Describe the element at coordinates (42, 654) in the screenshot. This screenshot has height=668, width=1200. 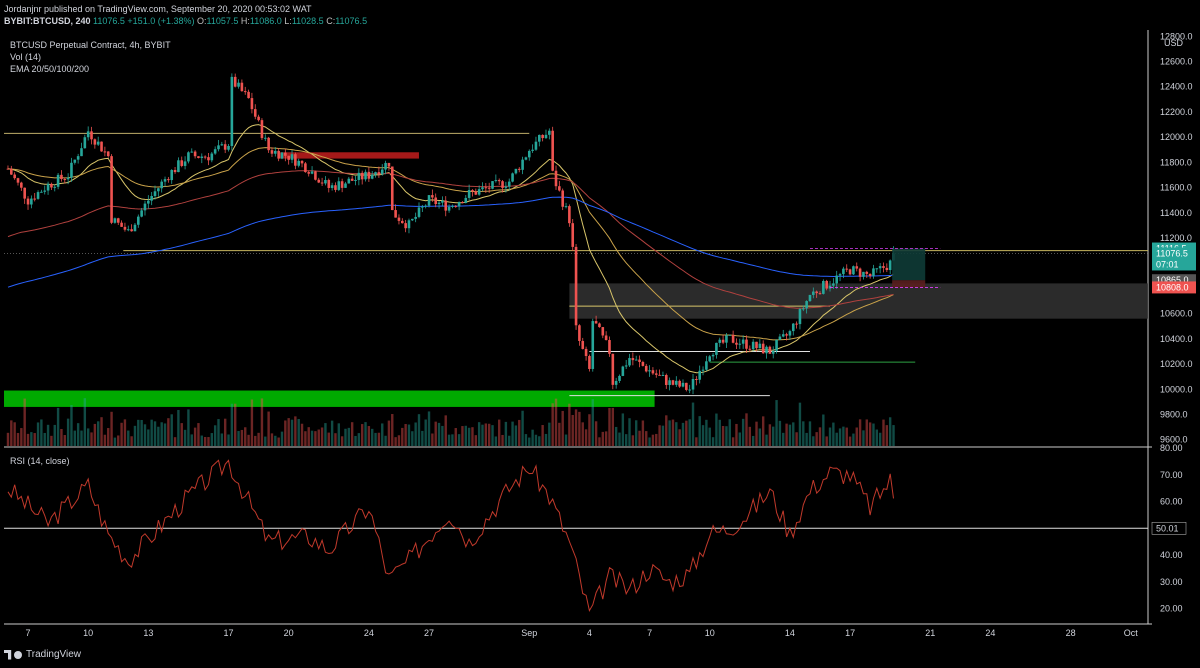
I see `footer-brand: TradingView` at that location.